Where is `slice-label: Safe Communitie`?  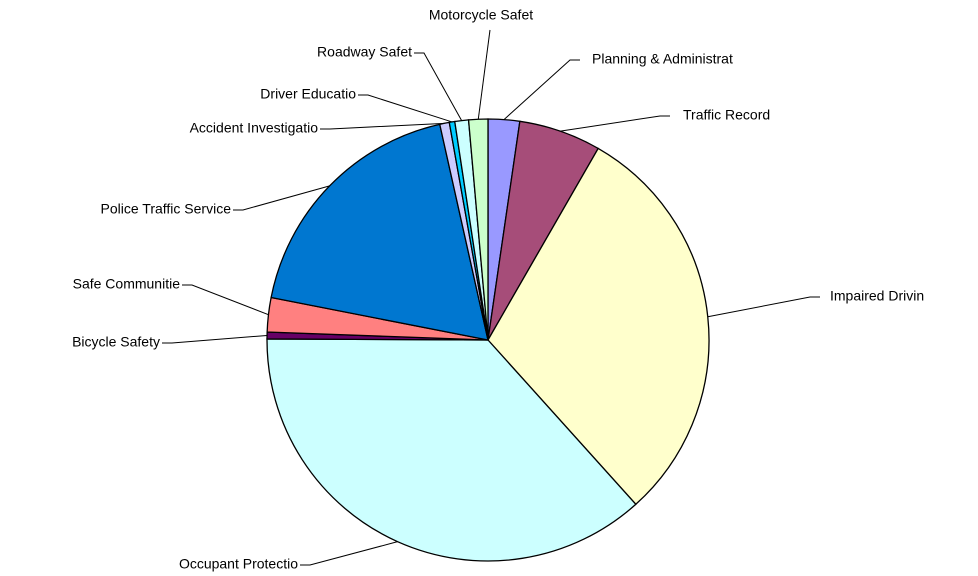
slice-label: Safe Communitie is located at coordinates (127, 284).